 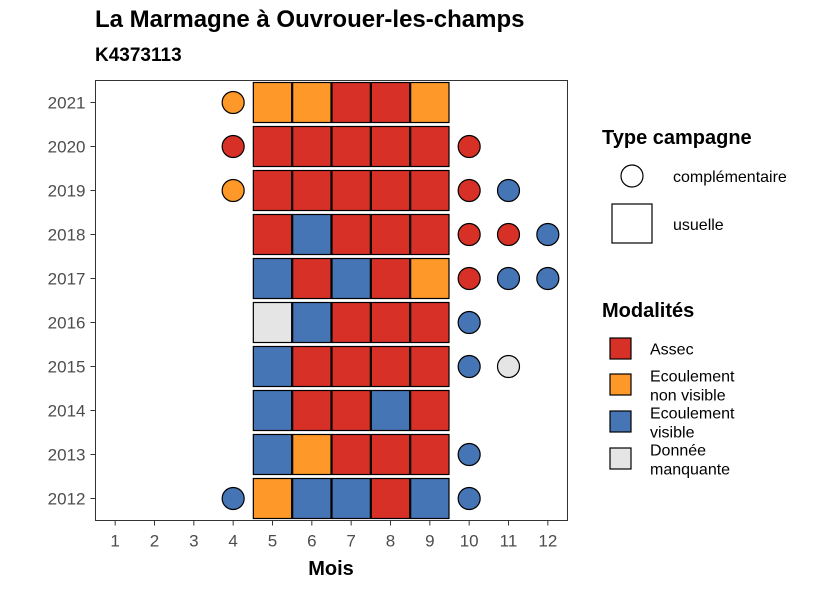 I want to click on x-tick-label-9: 9, so click(x=429, y=541).